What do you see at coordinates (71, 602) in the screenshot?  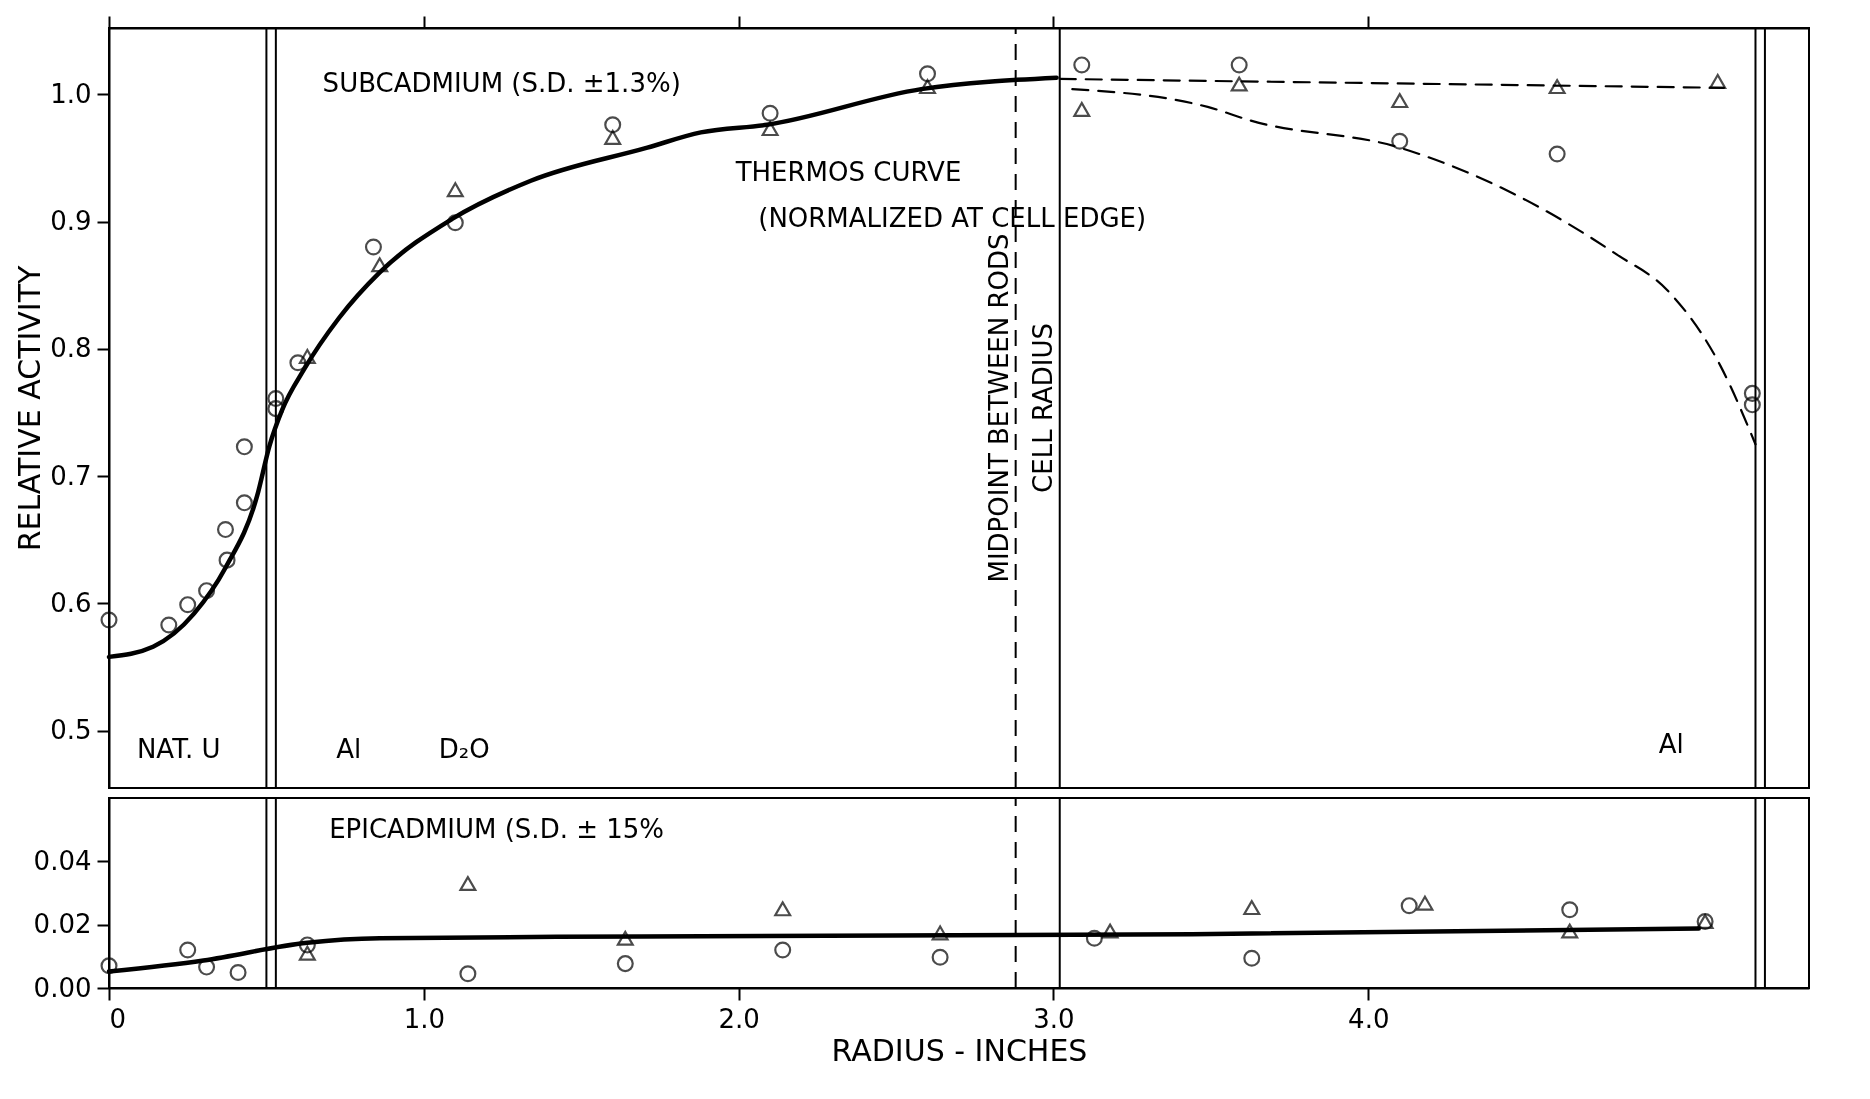 I see `y-tick-label: 0.6` at bounding box center [71, 602].